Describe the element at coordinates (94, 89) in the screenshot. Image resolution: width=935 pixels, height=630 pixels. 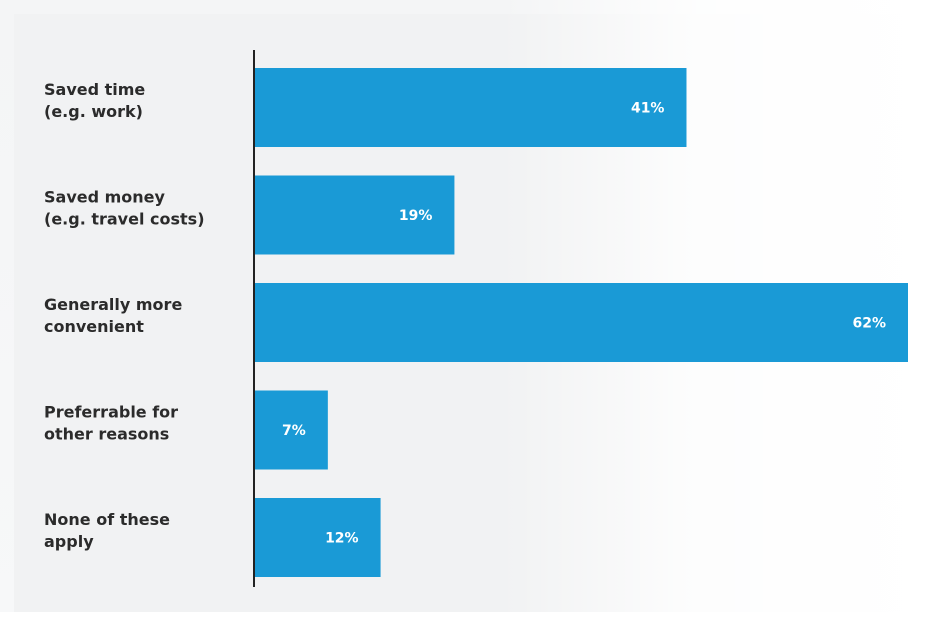
I see `category-label-line: Saved time` at that location.